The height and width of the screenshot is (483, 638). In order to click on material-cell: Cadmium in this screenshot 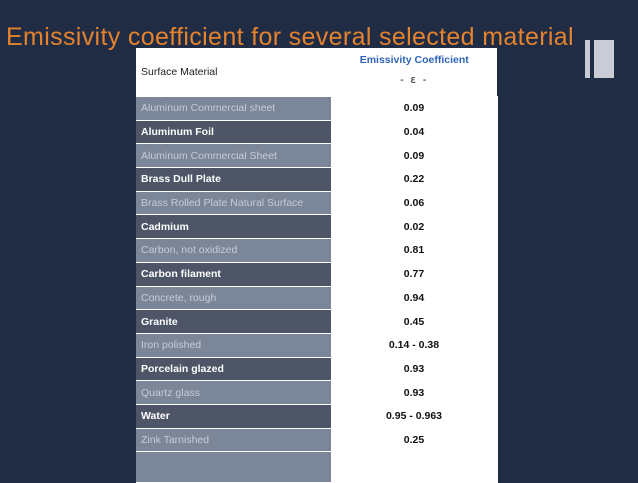, I will do `click(234, 227)`.